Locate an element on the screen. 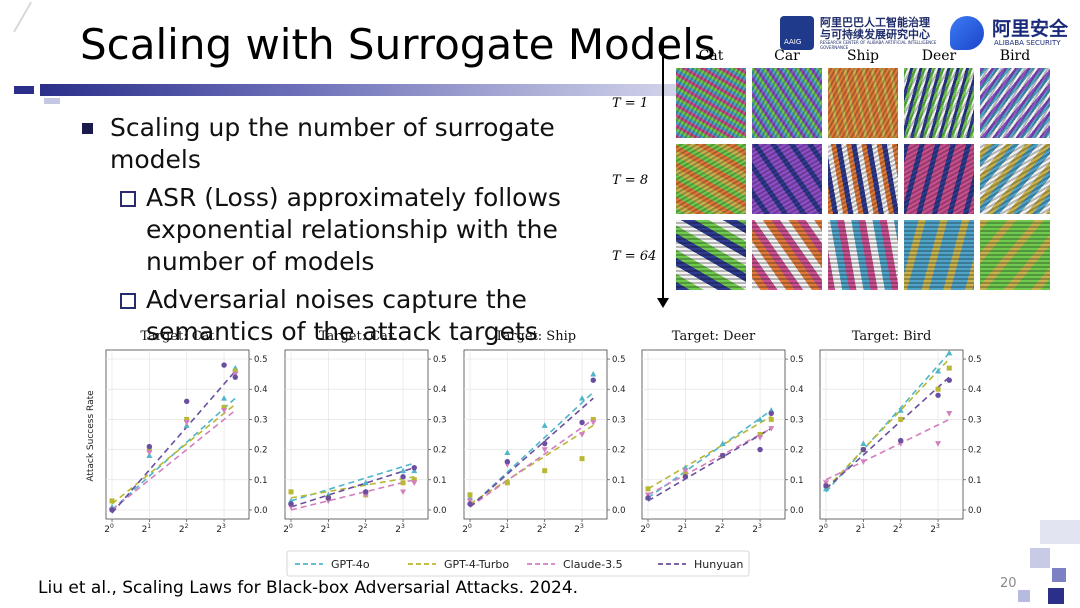 The image size is (1080, 608). y-axis-label: Attack Success Rate is located at coordinates (91, 436).